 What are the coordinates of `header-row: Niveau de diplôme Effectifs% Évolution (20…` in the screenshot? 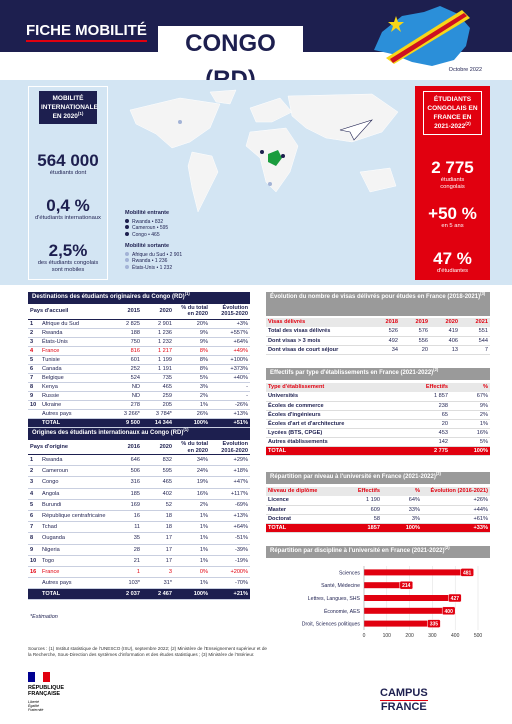 It's located at (378, 491).